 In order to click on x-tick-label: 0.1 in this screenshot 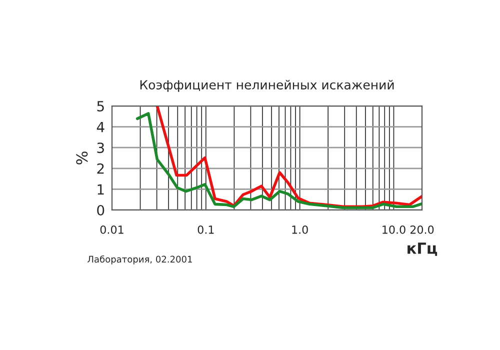, I will do `click(206, 229)`.